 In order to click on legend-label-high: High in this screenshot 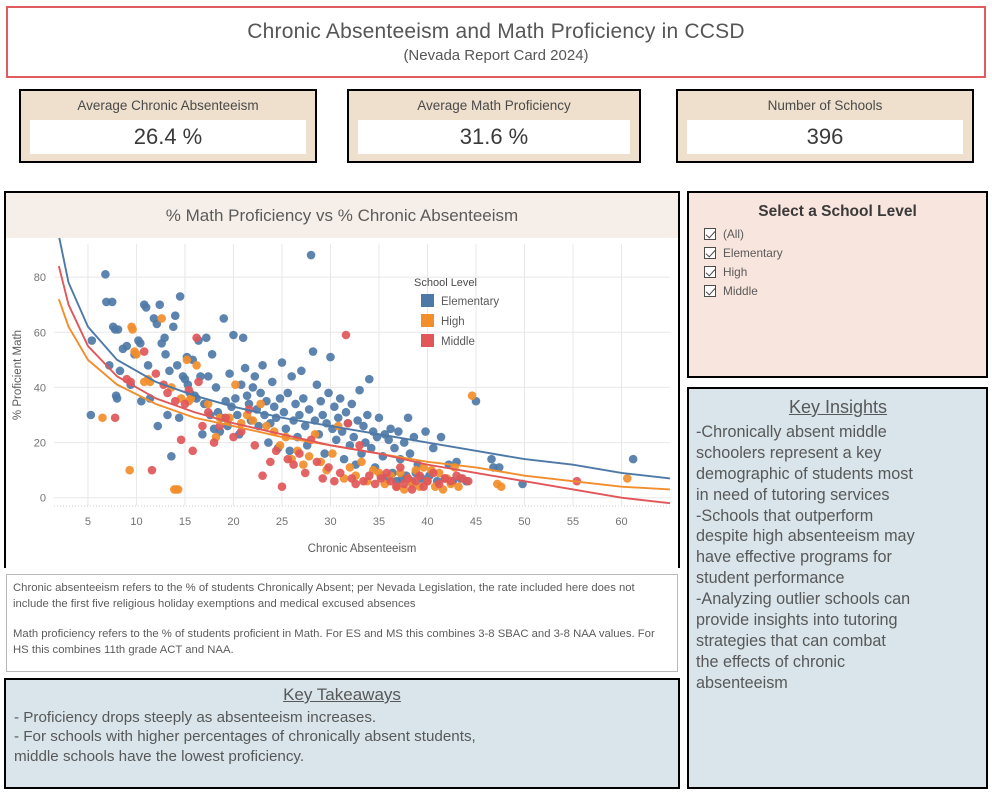, I will do `click(453, 322)`.